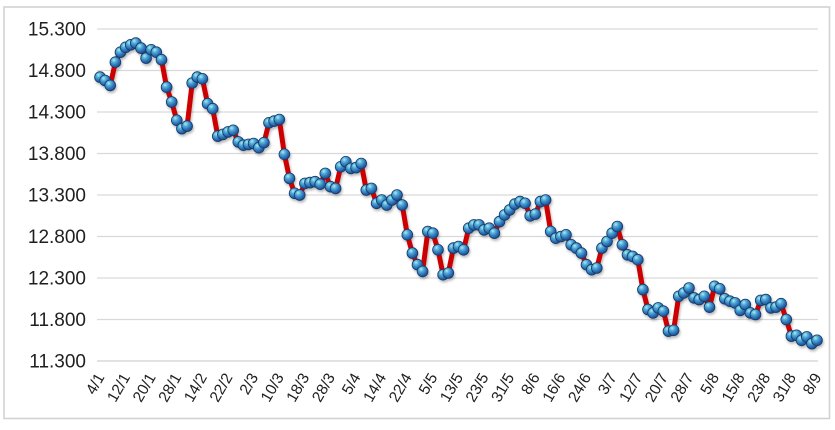 This screenshot has width=835, height=430. What do you see at coordinates (57, 320) in the screenshot?
I see `y-axis-tick-label: 11.800` at bounding box center [57, 320].